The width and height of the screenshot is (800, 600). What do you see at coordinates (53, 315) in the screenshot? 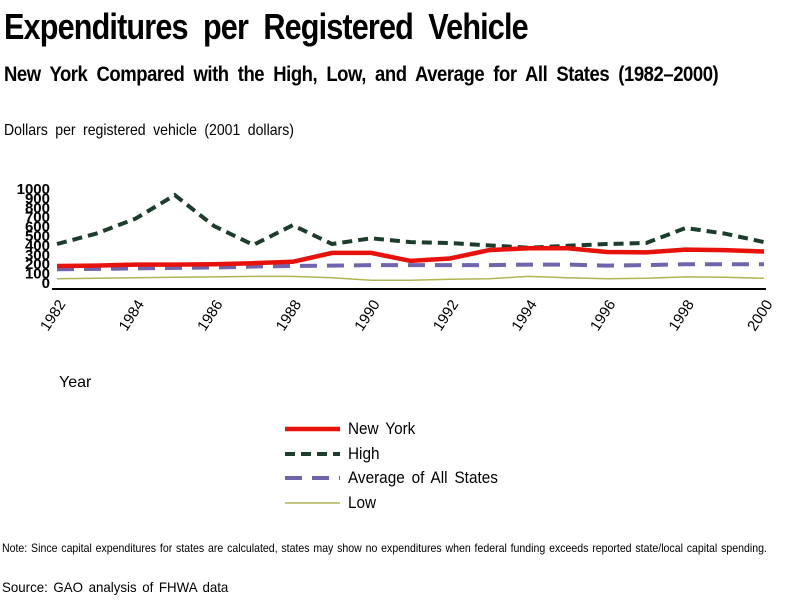
I see `x-tick-label: 1982` at bounding box center [53, 315].